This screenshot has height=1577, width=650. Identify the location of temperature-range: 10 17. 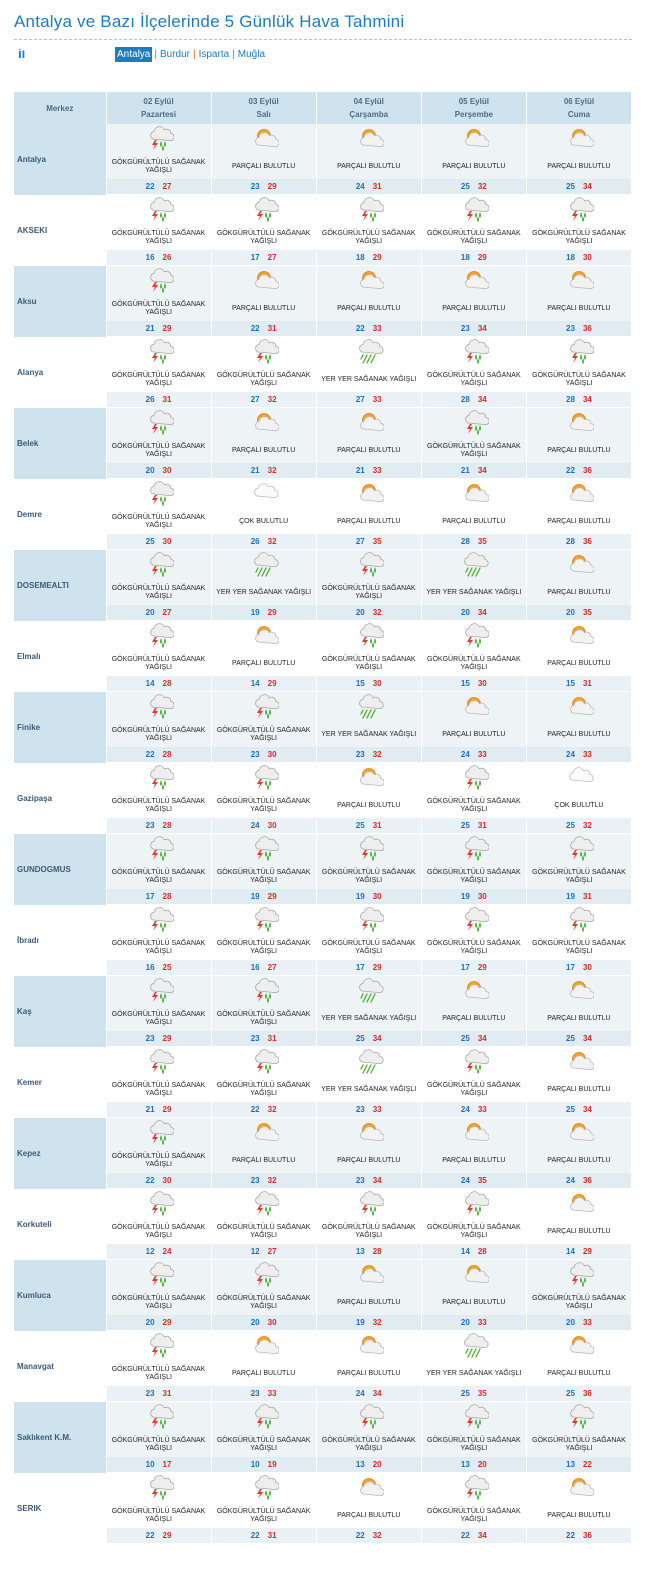
(158, 1464).